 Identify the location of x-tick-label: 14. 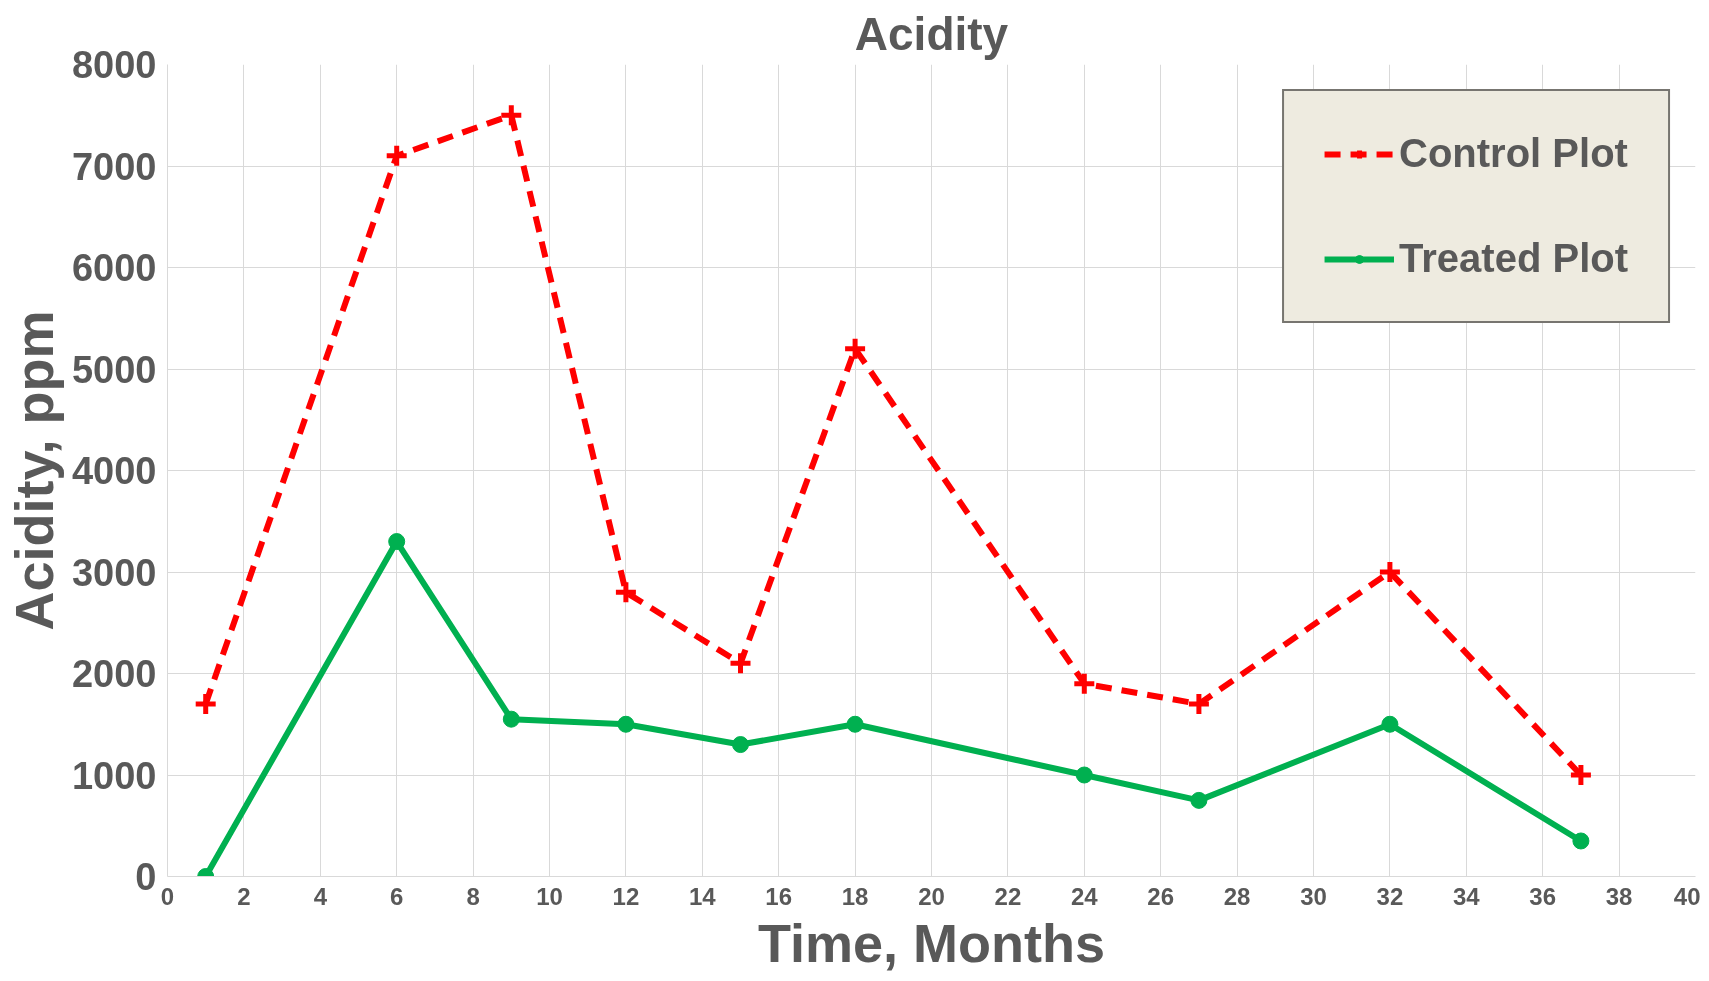
(702, 896).